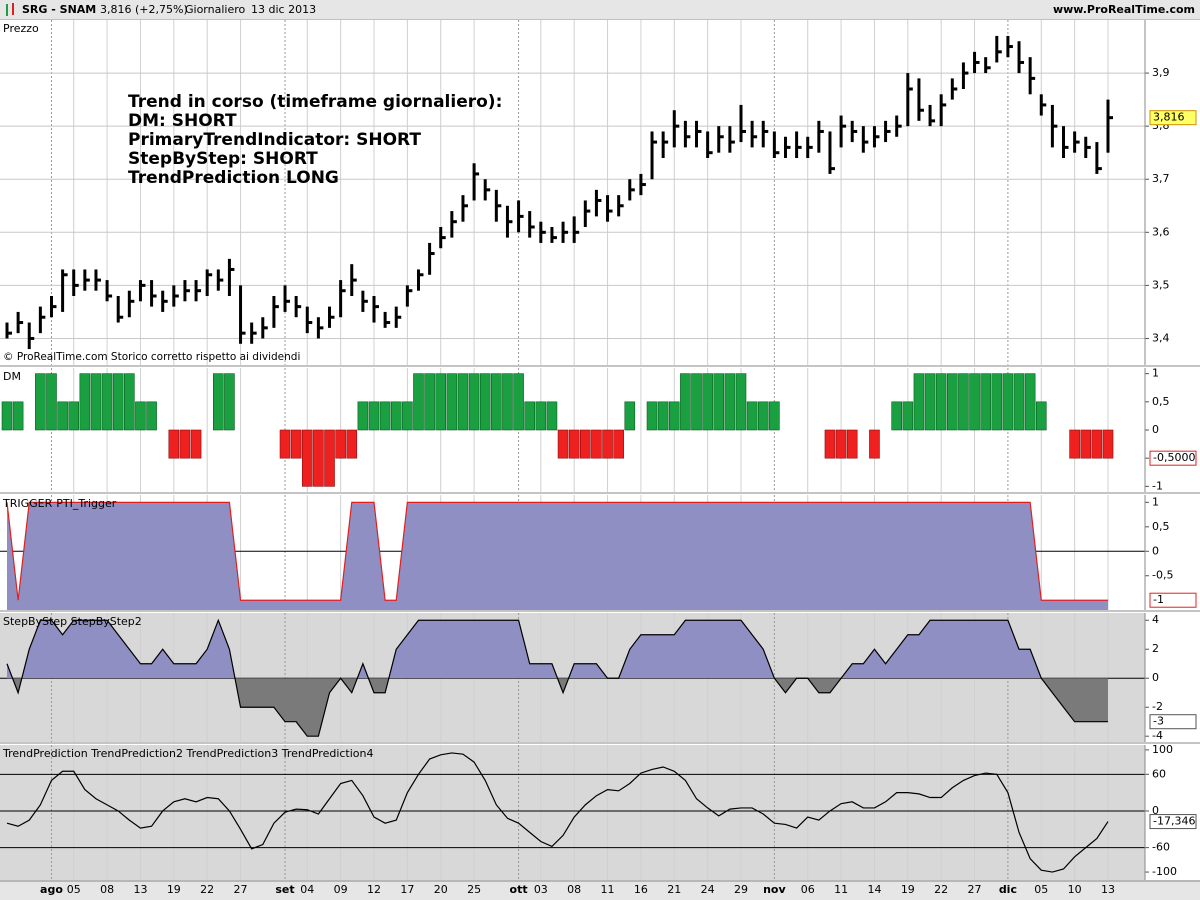  I want to click on header-symbol: SRG - SNAM, so click(59, 9).